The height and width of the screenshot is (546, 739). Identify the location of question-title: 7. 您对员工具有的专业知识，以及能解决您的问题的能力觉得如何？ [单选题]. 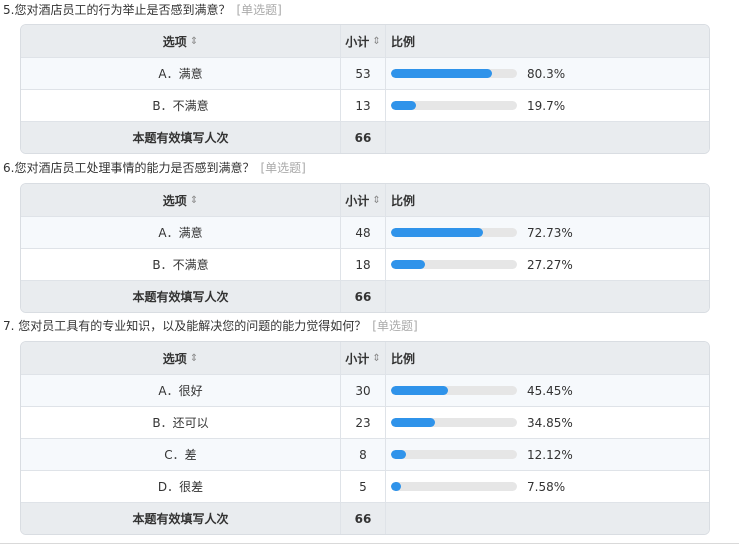
(210, 326).